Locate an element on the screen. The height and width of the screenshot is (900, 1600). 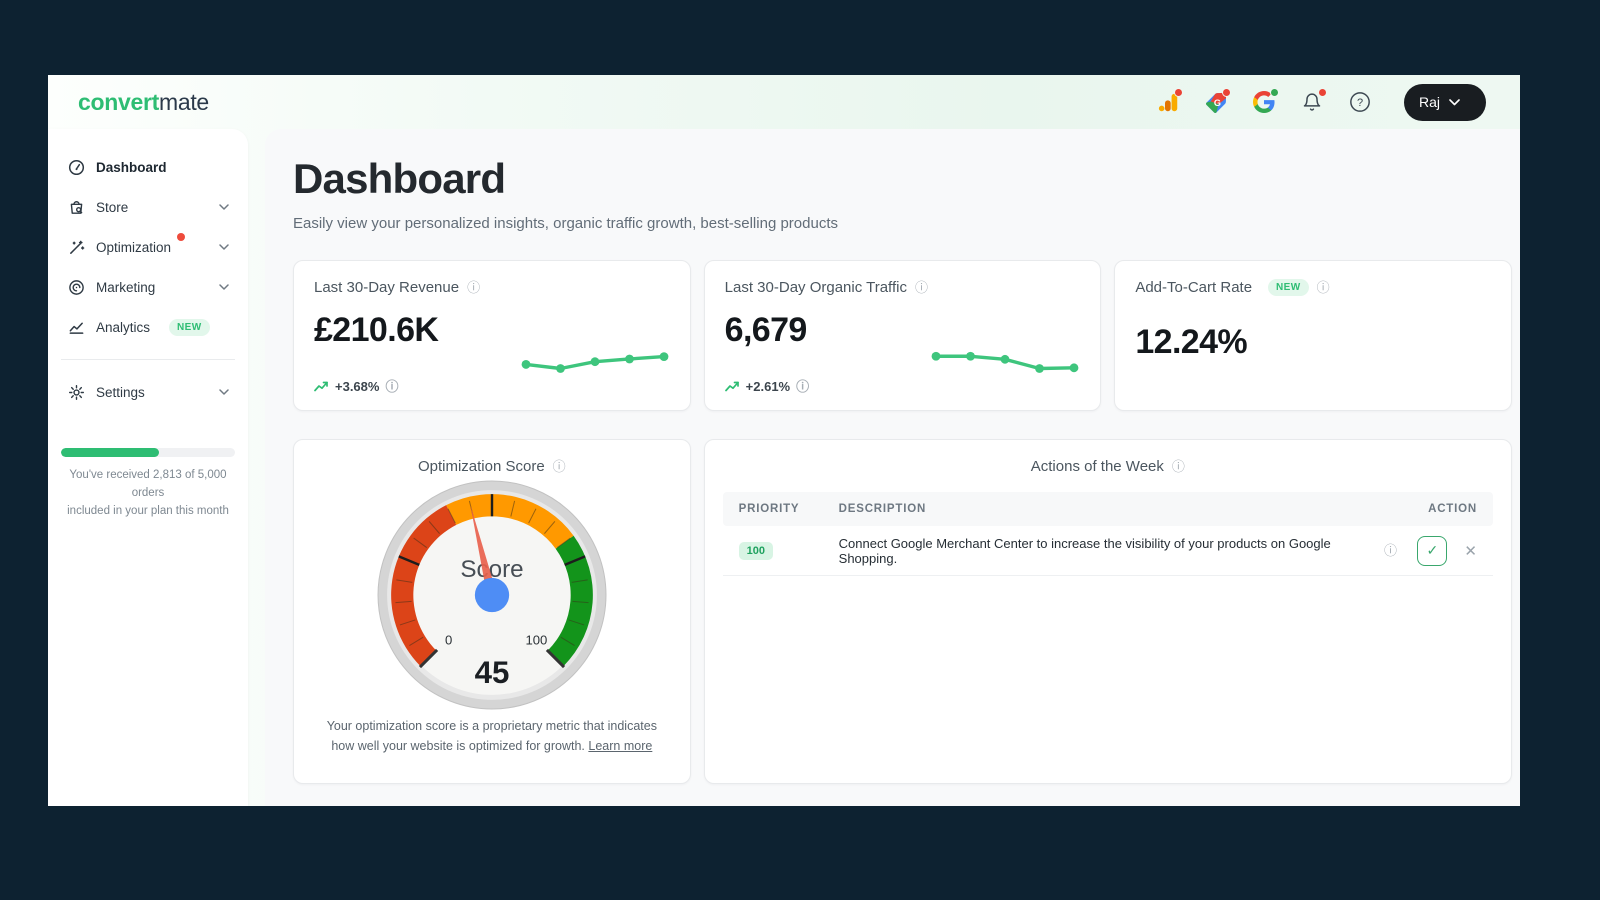
google-g-icon is located at coordinates (1265, 101).